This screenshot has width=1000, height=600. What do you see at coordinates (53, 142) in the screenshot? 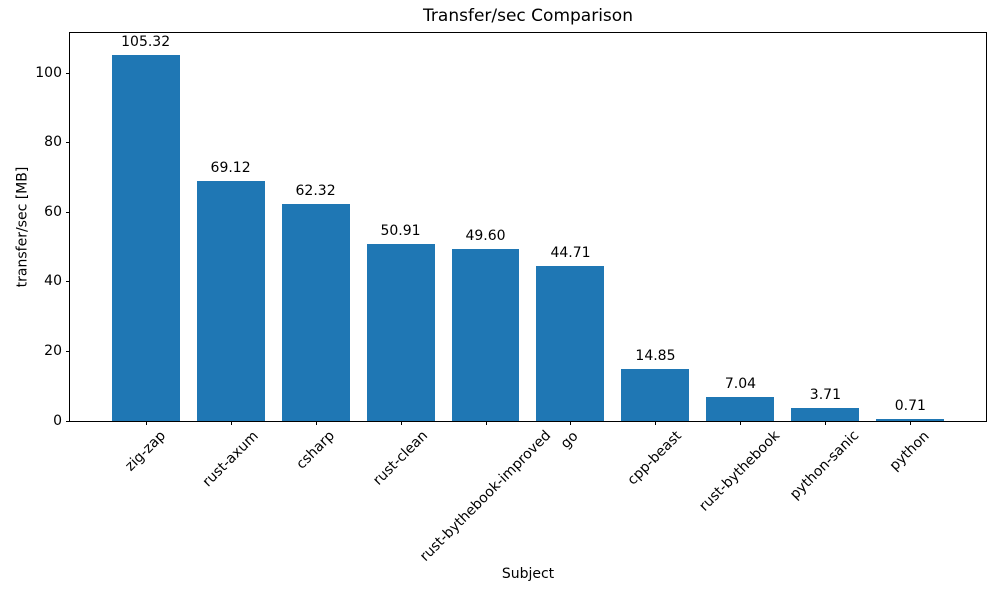
I see `y-tick-label: 80` at bounding box center [53, 142].